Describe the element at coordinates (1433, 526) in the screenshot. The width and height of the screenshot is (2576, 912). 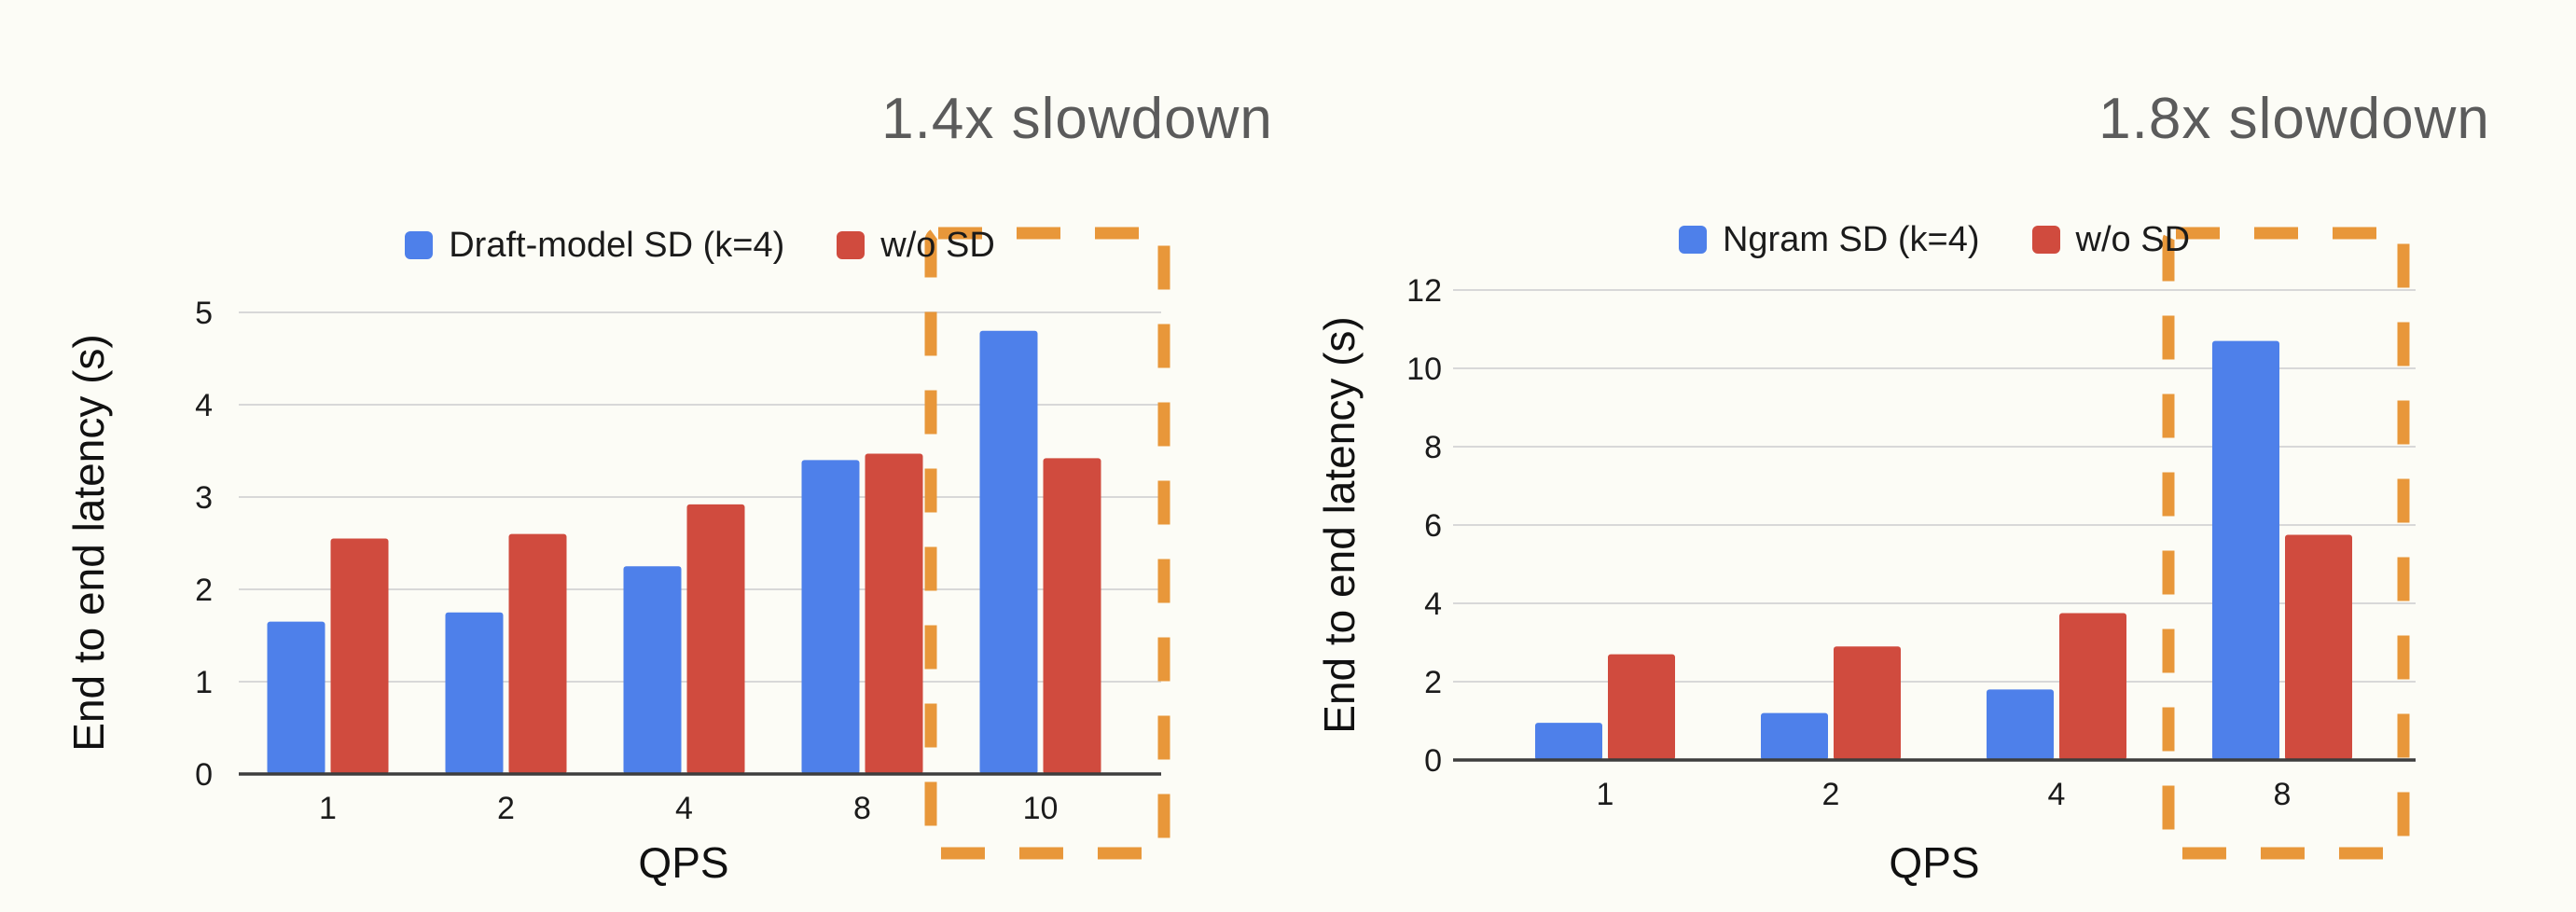
I see `y-tick-label: 6` at that location.